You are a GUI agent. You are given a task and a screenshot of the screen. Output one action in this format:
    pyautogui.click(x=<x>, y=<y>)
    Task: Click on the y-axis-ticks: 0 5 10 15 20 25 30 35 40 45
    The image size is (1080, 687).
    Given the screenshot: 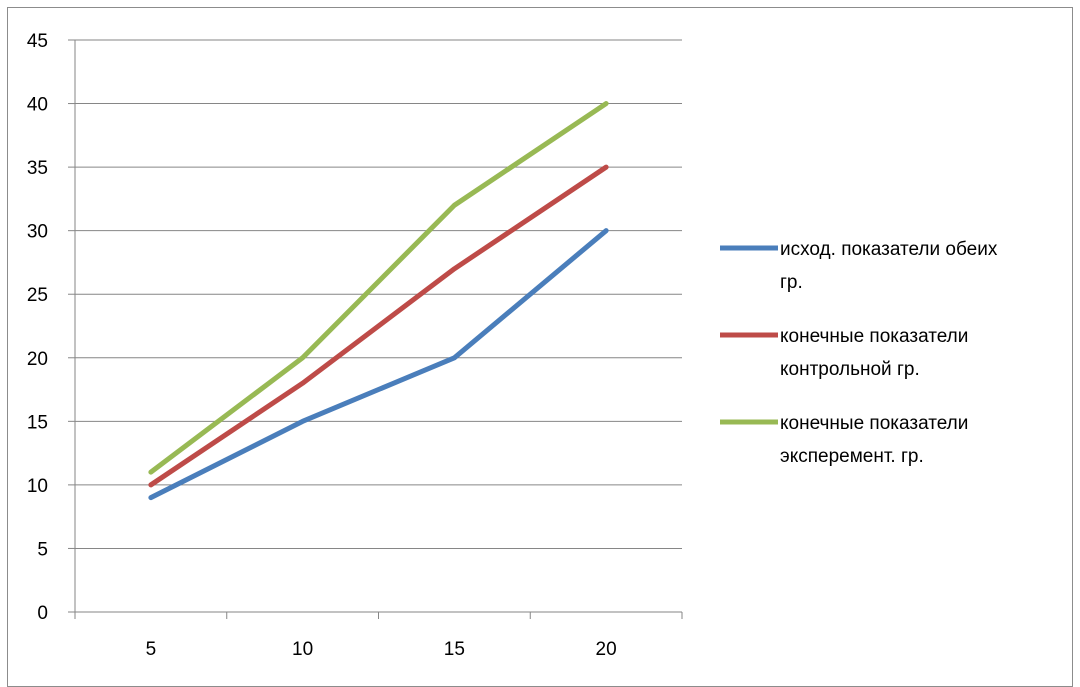 What is the action you would take?
    pyautogui.click(x=51, y=327)
    